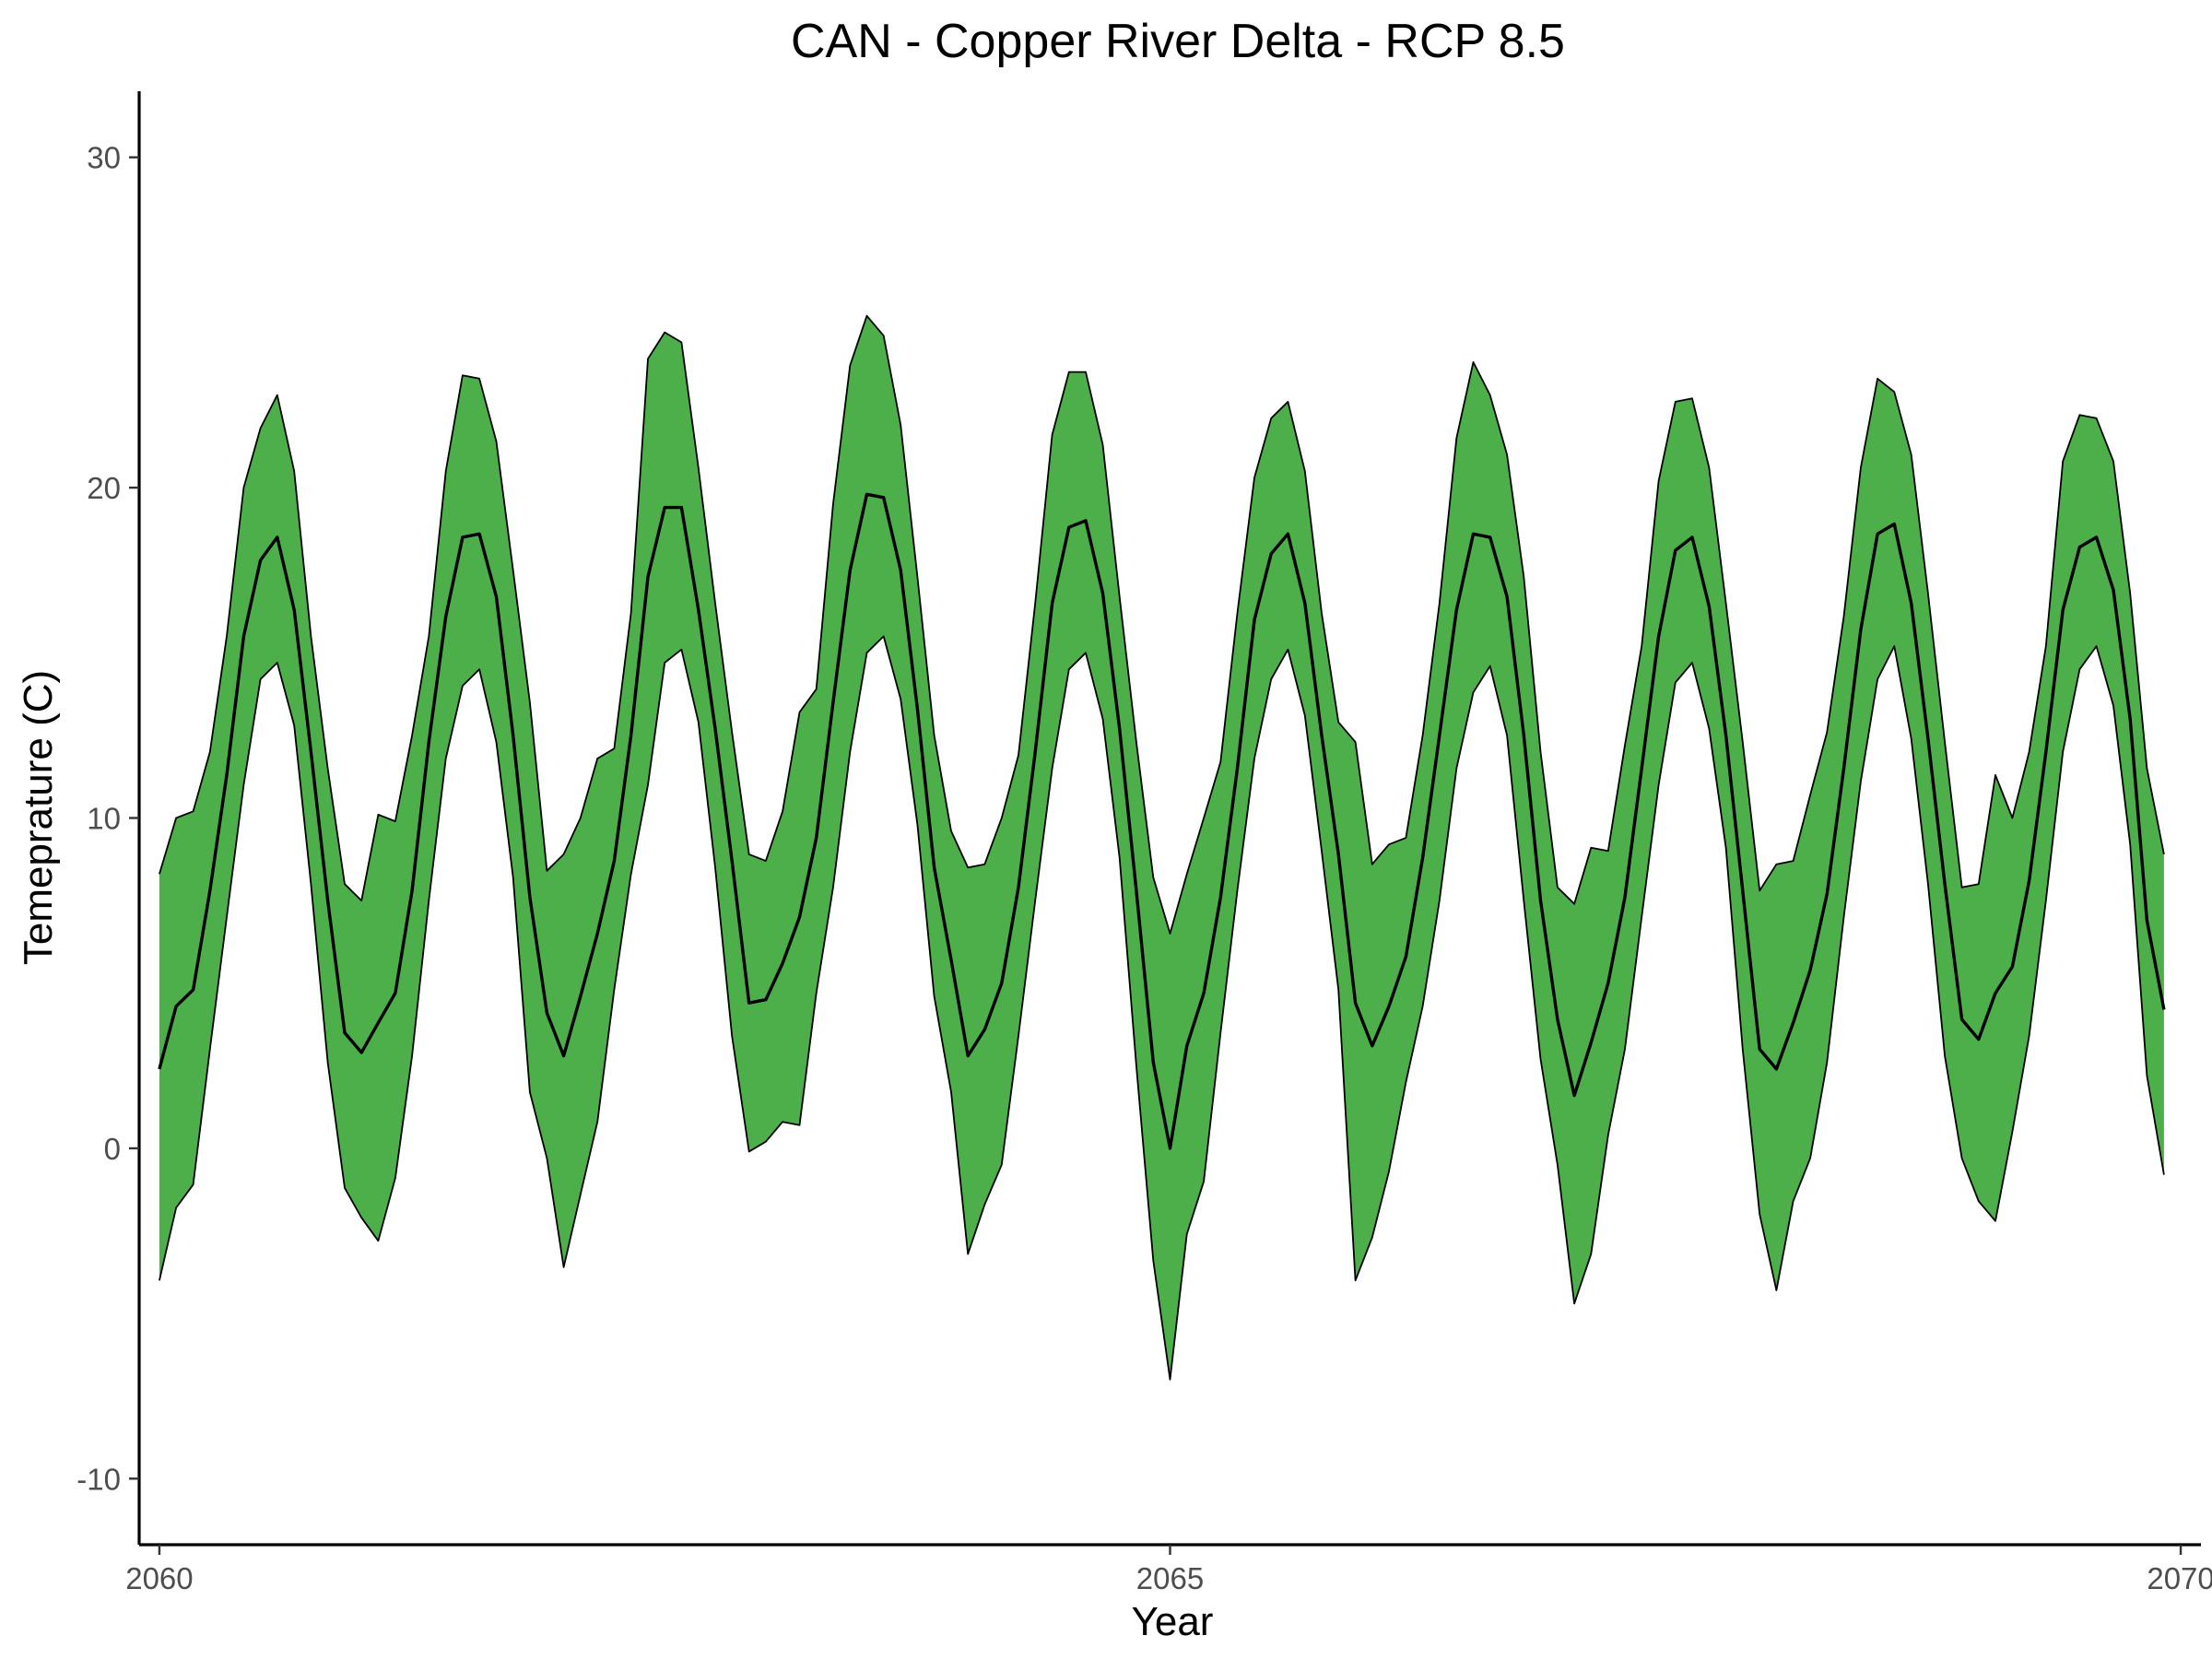 This screenshot has width=2212, height=1659. I want to click on x-axis-label: Year, so click(1173, 1621).